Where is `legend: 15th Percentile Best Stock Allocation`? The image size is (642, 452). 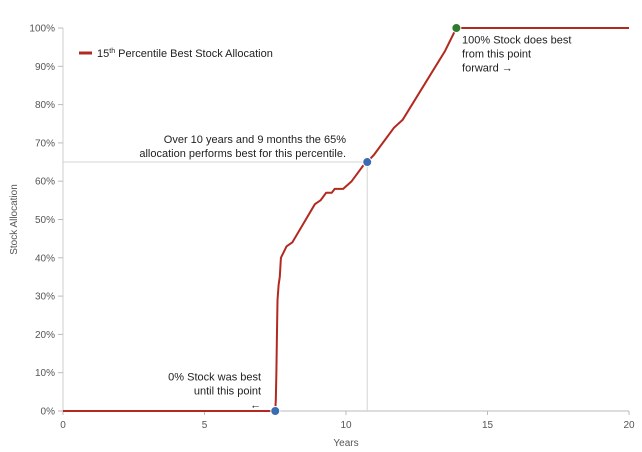 legend: 15th Percentile Best Stock Allocation is located at coordinates (176, 54).